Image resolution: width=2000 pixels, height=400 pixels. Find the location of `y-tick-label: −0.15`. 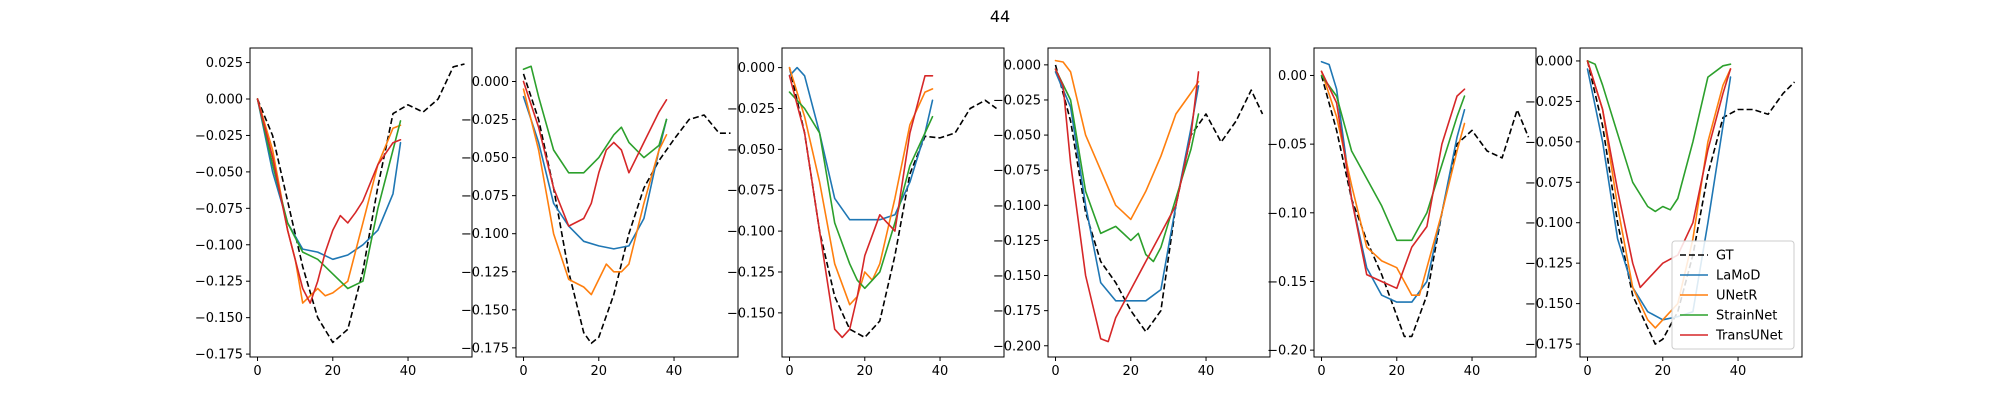

y-tick-label: −0.15 is located at coordinates (1287, 282).